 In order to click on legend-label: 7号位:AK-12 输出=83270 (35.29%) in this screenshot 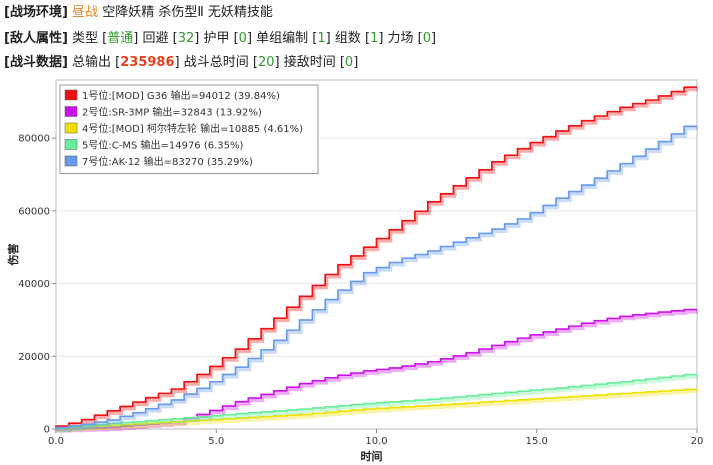, I will do `click(167, 161)`.